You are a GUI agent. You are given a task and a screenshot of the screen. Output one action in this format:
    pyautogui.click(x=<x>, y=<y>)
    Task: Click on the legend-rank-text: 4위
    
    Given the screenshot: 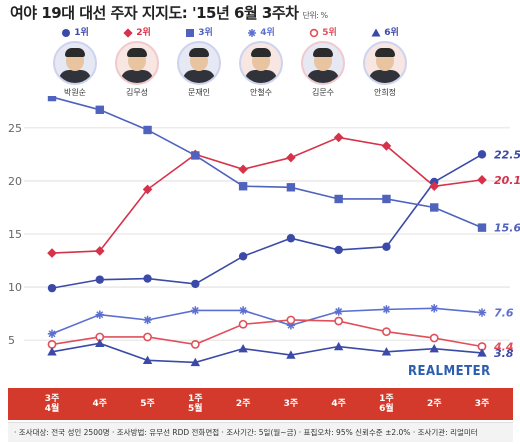 What is the action you would take?
    pyautogui.click(x=267, y=33)
    